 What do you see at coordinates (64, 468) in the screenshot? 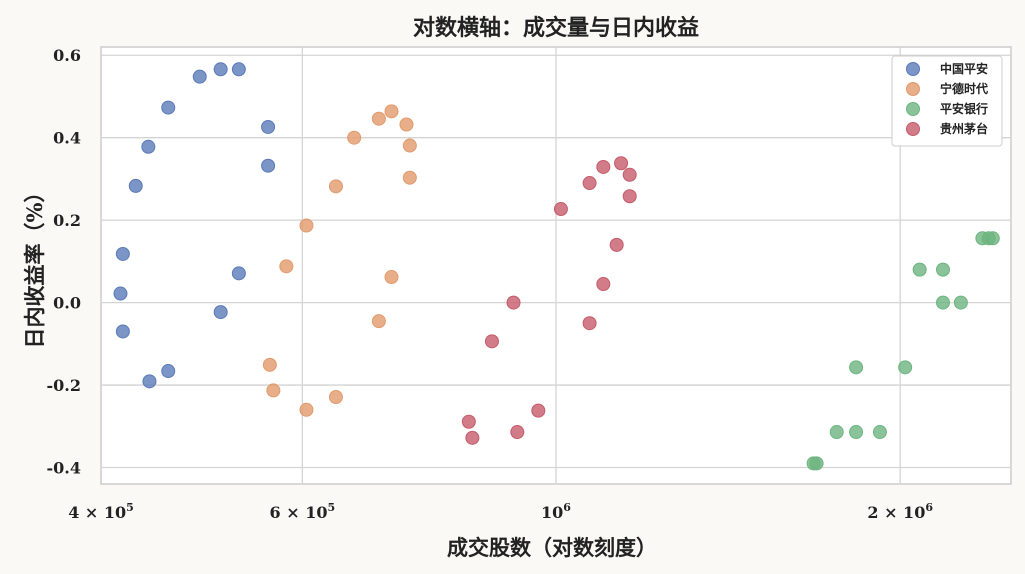
I see `y-tick-label: -0.4` at bounding box center [64, 468].